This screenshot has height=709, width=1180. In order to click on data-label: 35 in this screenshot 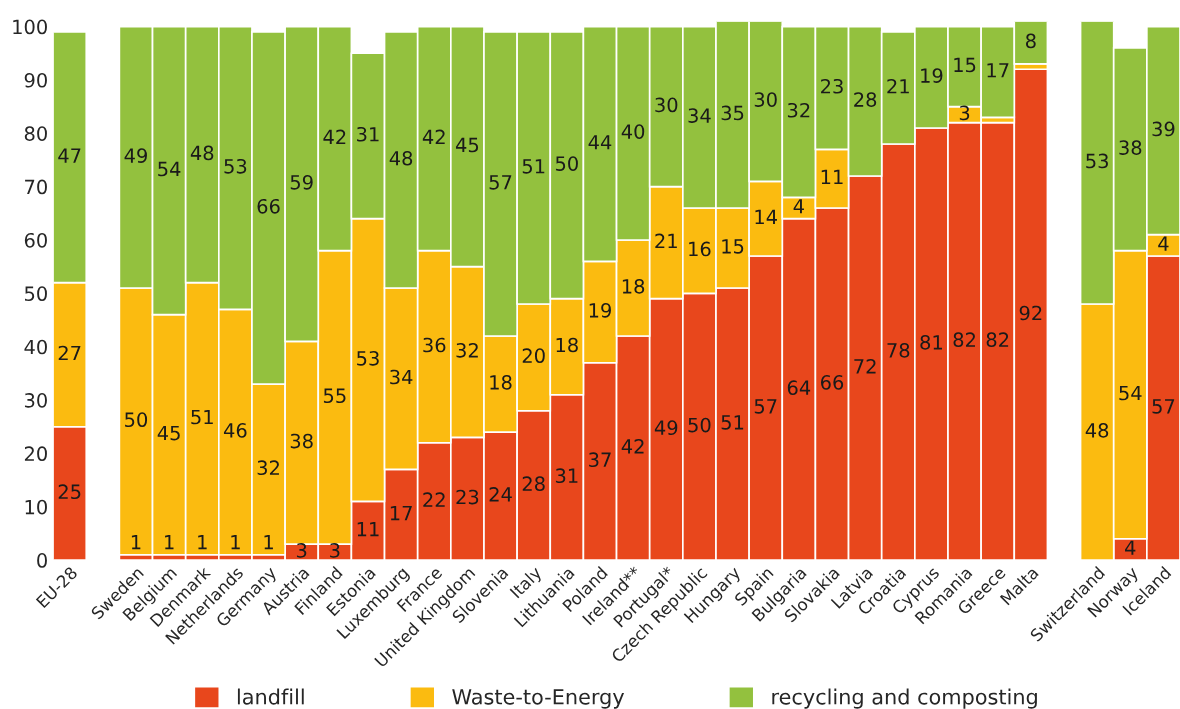, I will do `click(732, 113)`.